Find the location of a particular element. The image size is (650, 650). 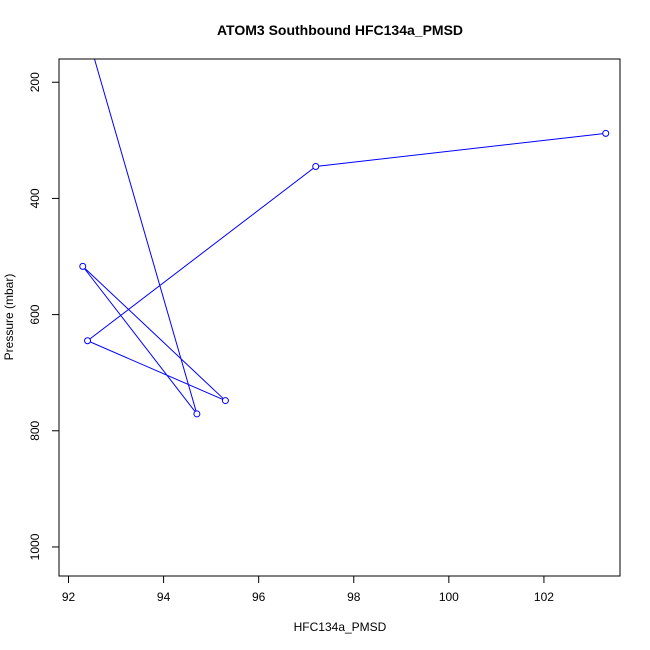

y-axis-label: Pressure (mbar) is located at coordinates (9, 317).